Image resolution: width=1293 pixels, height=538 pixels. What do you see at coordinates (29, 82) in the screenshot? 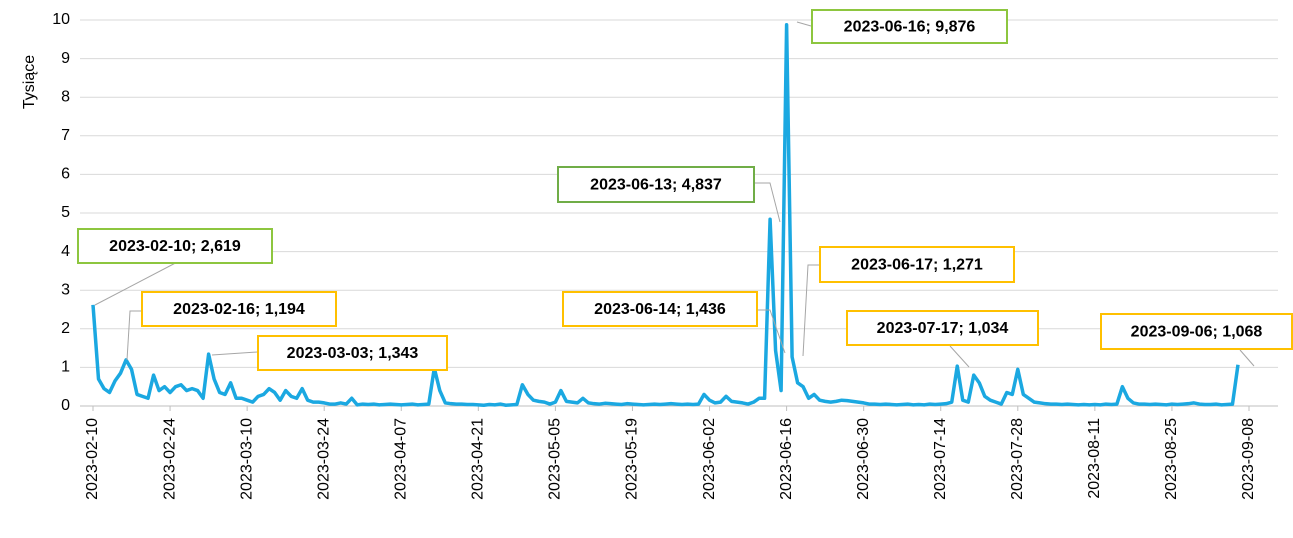
I see `y-axis-label: Tysiące` at bounding box center [29, 82].